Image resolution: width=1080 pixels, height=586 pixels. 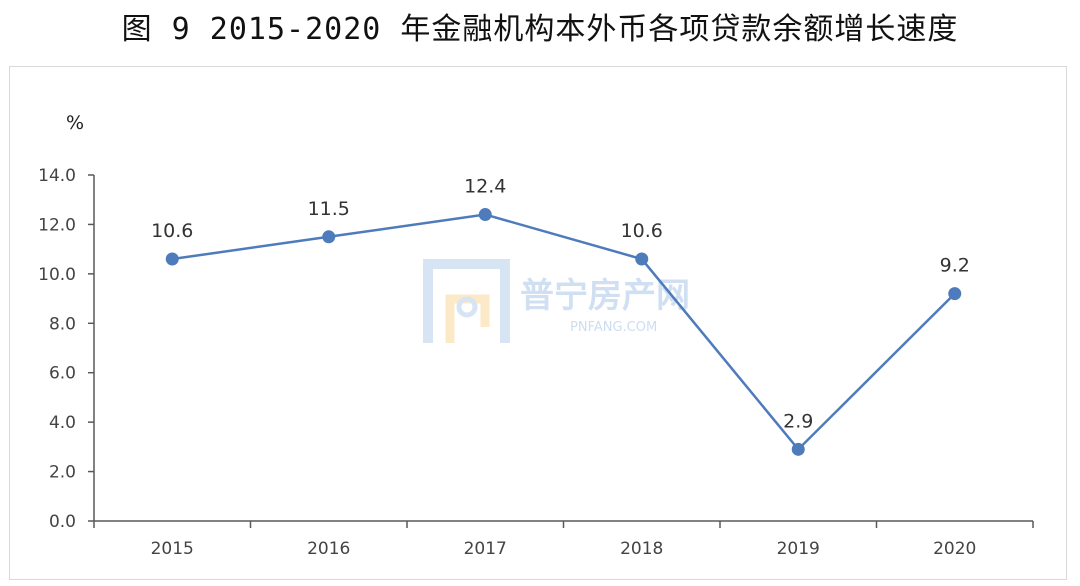 What do you see at coordinates (466, 301) in the screenshot?
I see `watermark-house-icon` at bounding box center [466, 301].